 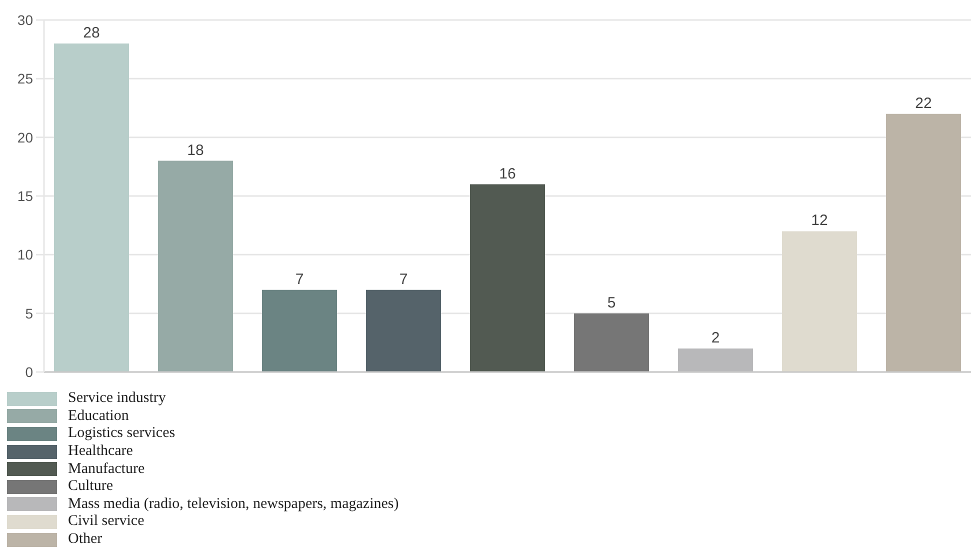 I want to click on legend-label: Manufacture, so click(x=106, y=469).